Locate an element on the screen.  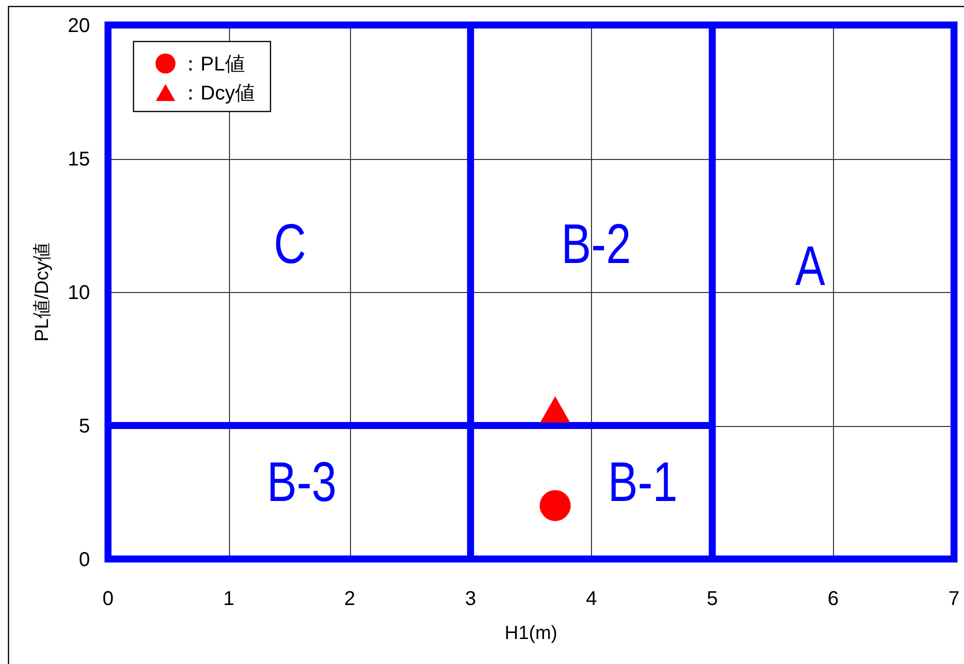
annotation: B-1 is located at coordinates (643, 482).